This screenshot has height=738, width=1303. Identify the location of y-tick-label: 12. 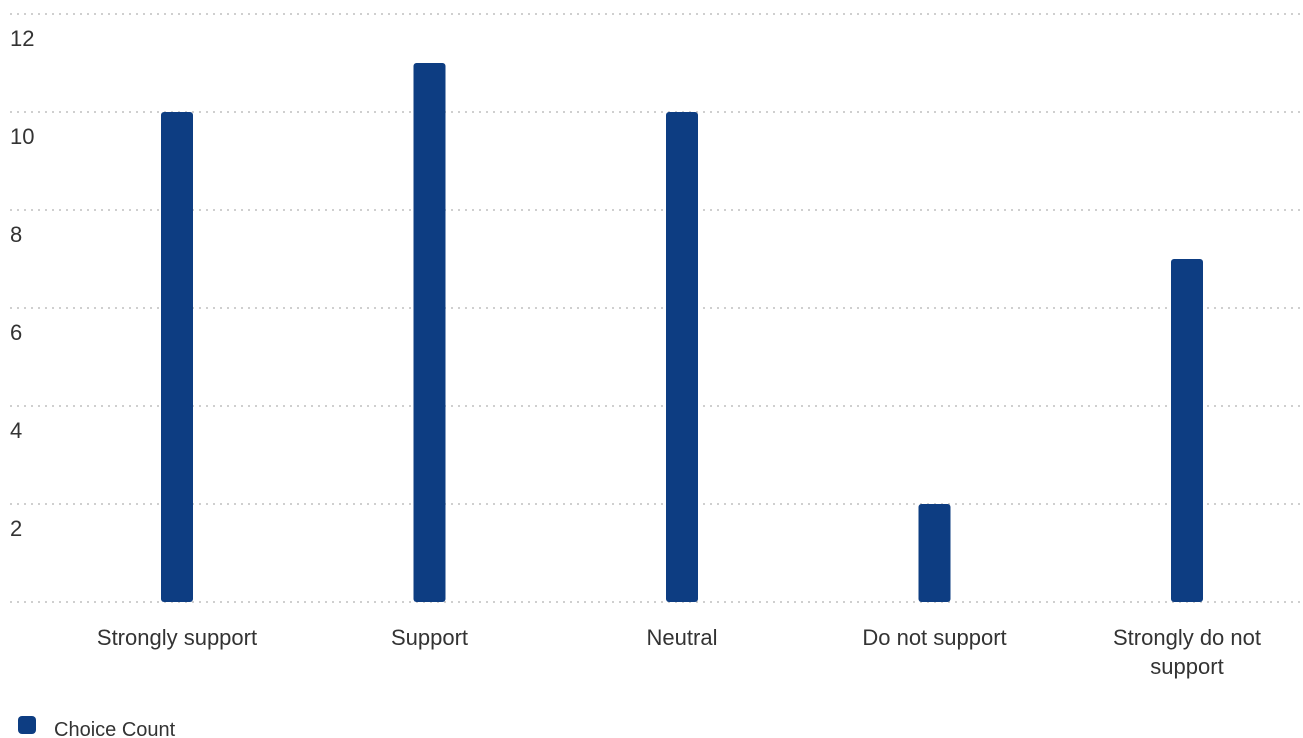
(22, 38).